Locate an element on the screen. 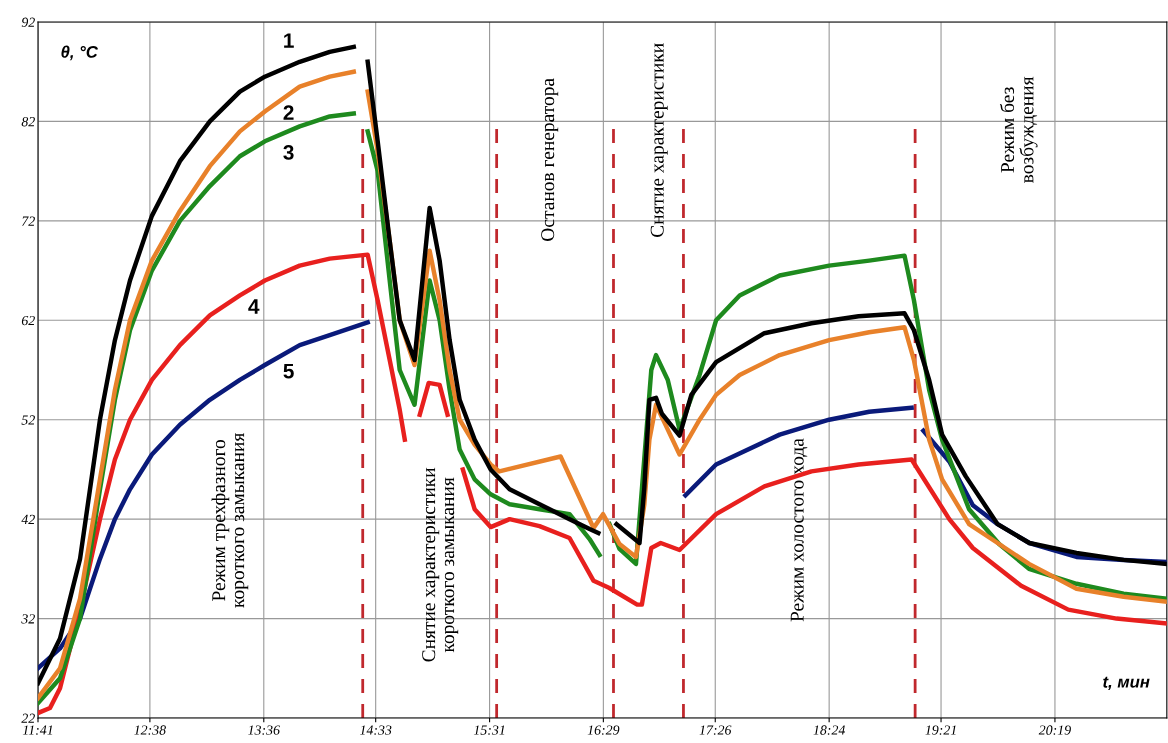 The image size is (1168, 743). y-tick-label: 62 is located at coordinates (28, 320).